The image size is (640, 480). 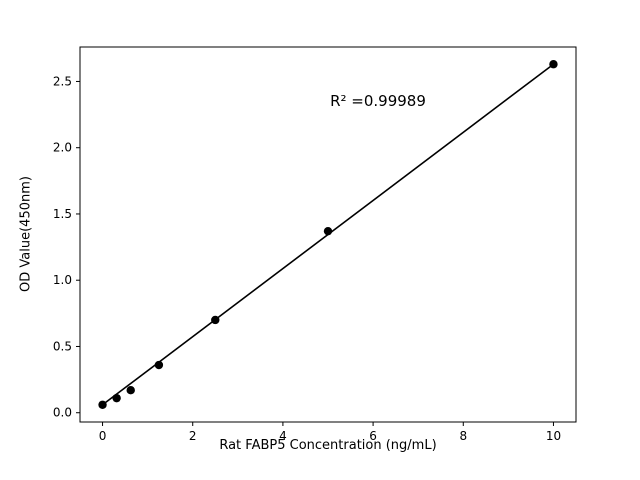 What do you see at coordinates (103, 436) in the screenshot?
I see `x-tick-label: 0` at bounding box center [103, 436].